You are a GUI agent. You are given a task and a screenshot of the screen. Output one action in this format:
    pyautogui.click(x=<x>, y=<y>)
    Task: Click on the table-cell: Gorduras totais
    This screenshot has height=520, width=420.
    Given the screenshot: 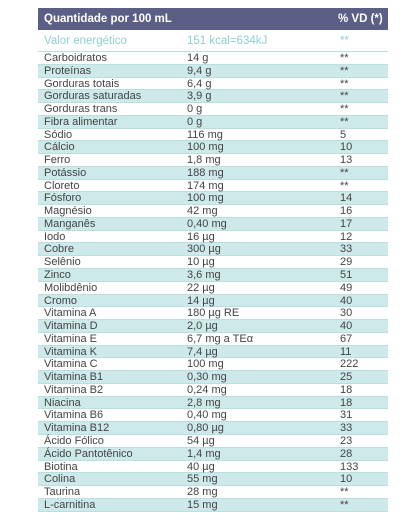 What is the action you would take?
    pyautogui.click(x=82, y=83)
    